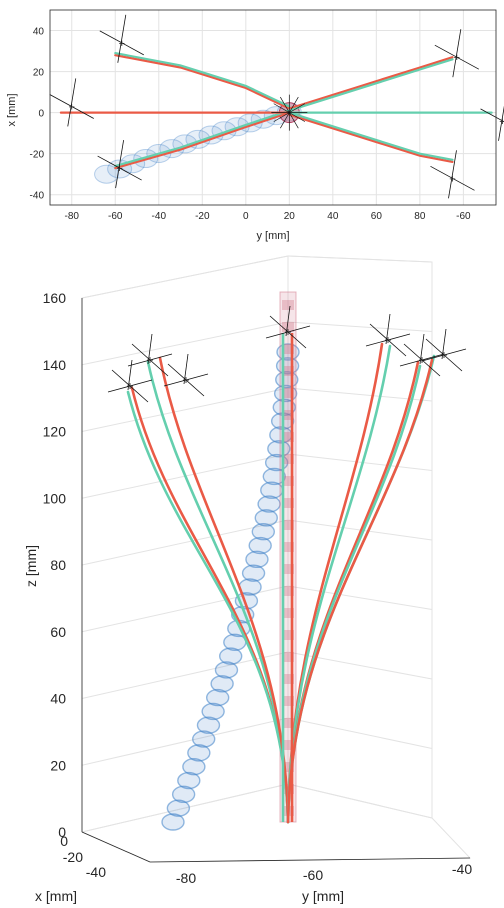 This screenshot has width=504, height=908. Describe the element at coordinates (333, 216) in the screenshot. I see `top-x-tick: 40` at that location.